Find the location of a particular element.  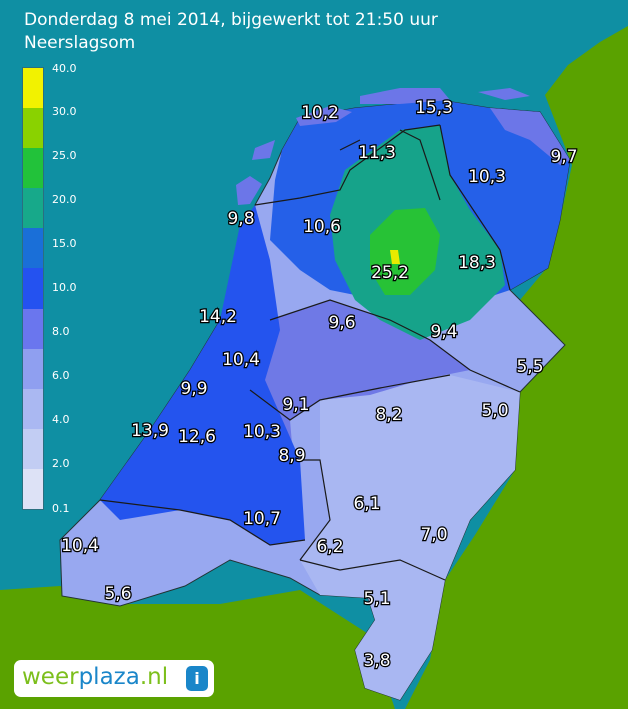

precip-value-label: 3,8 is located at coordinates (376, 661).